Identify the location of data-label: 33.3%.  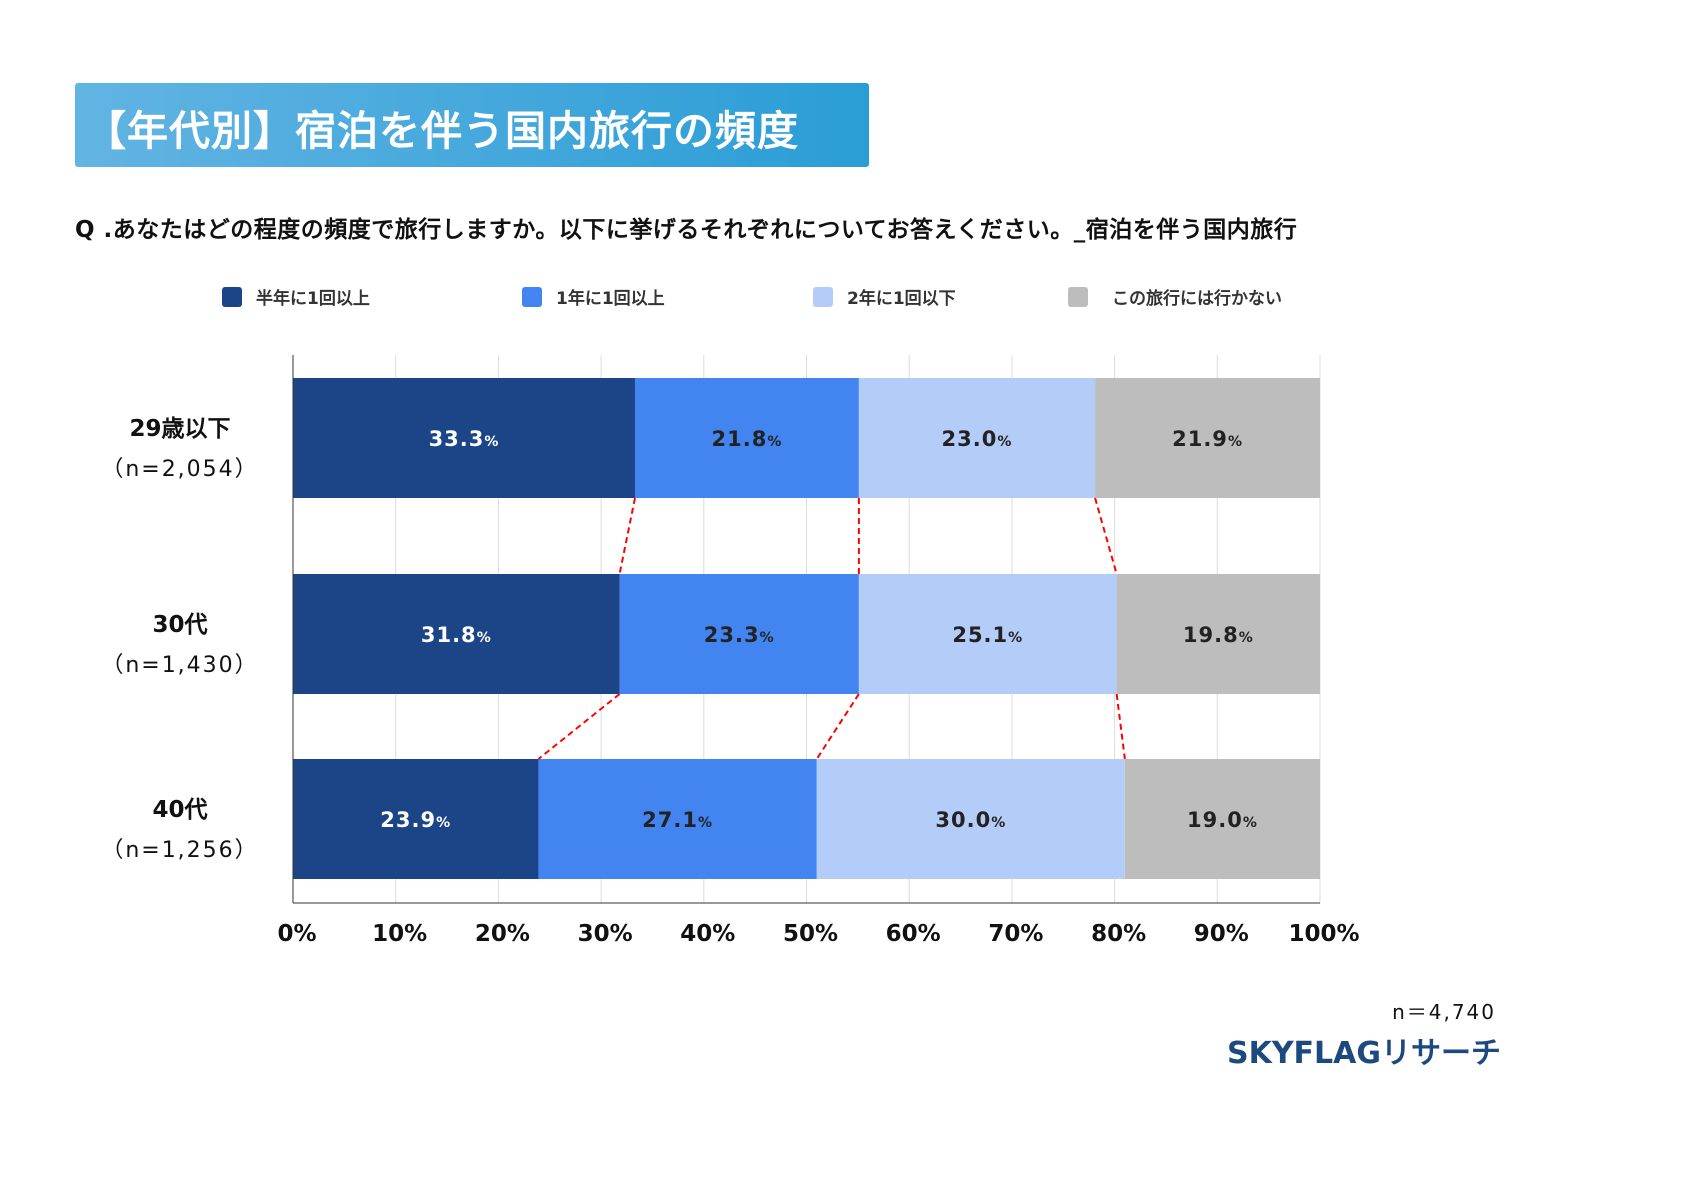
(464, 439).